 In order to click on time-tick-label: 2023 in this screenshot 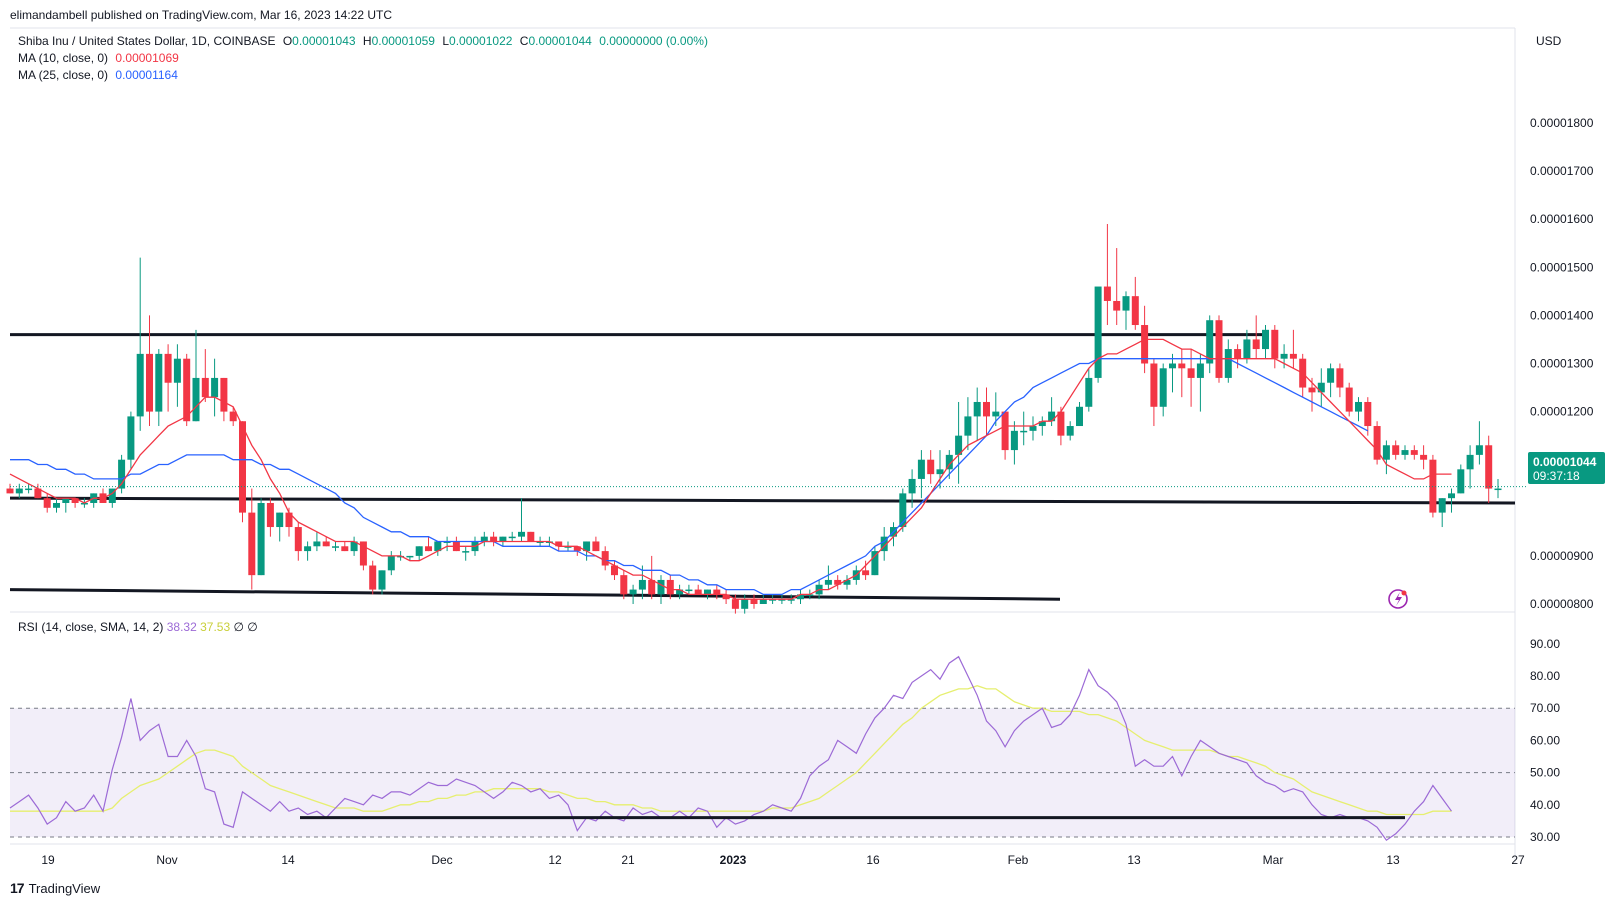, I will do `click(733, 860)`.